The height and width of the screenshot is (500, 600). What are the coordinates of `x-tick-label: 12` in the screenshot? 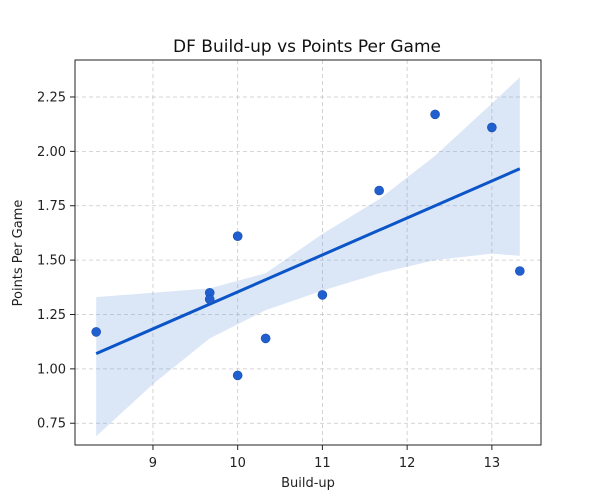 It's located at (407, 463).